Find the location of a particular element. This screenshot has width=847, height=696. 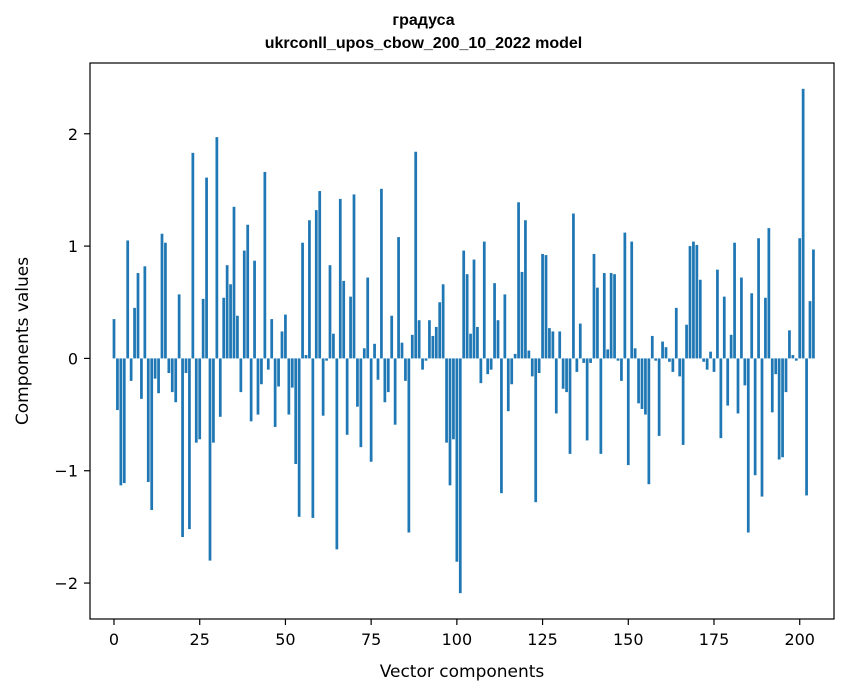

y-tick-label: 1 is located at coordinates (73, 246).